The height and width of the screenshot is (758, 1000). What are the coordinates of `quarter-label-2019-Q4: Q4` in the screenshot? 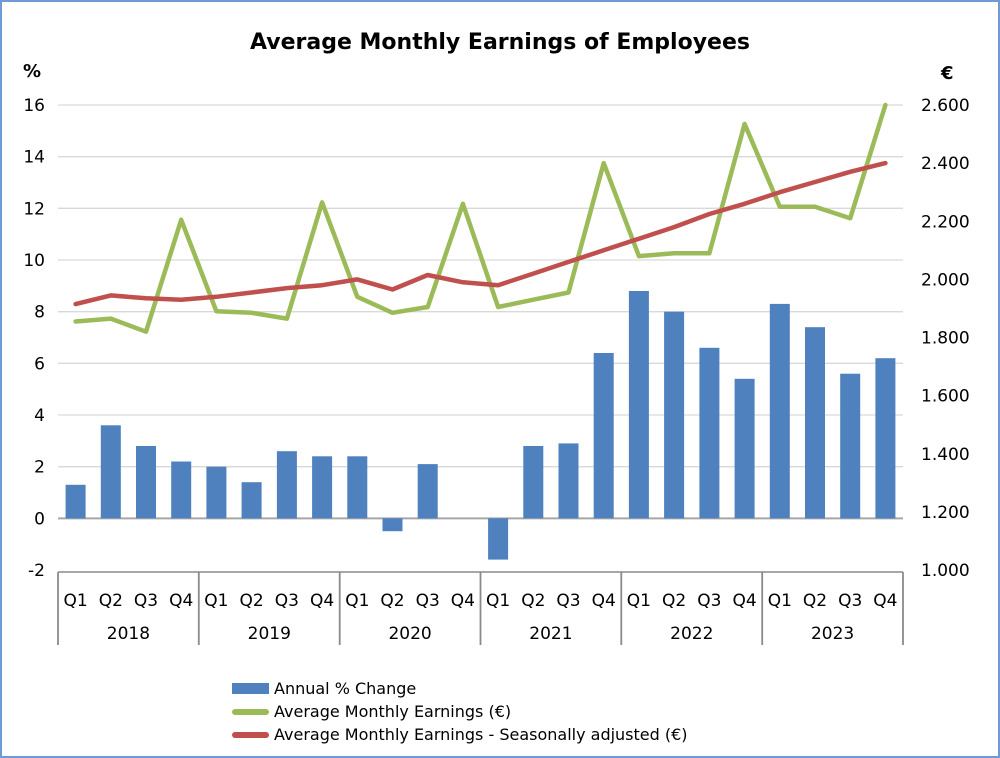 It's located at (322, 601).